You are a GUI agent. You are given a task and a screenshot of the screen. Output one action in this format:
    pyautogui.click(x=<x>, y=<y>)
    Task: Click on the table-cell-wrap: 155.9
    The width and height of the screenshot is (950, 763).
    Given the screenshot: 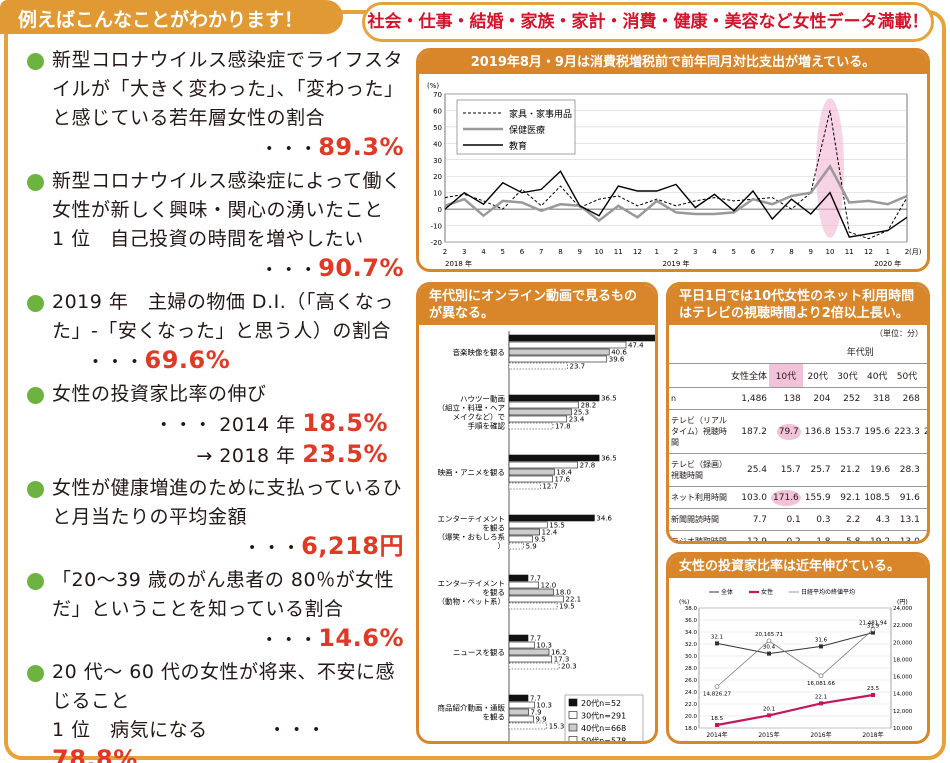 What is the action you would take?
    pyautogui.click(x=817, y=497)
    